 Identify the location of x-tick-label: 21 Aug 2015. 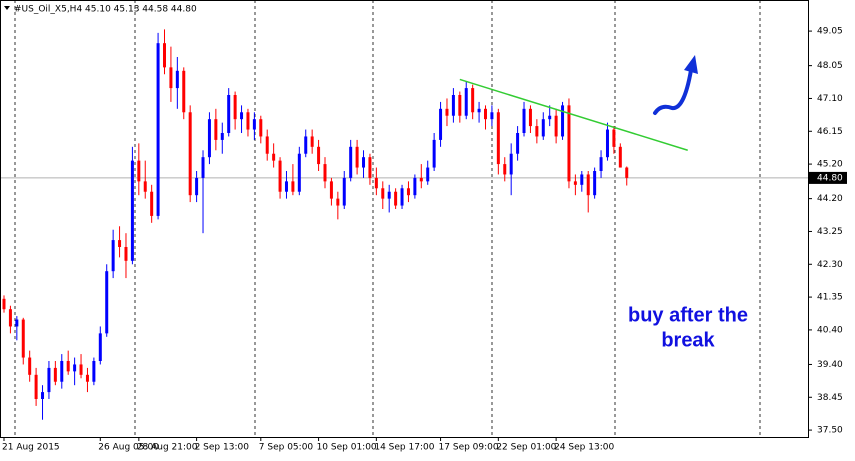
(31, 448).